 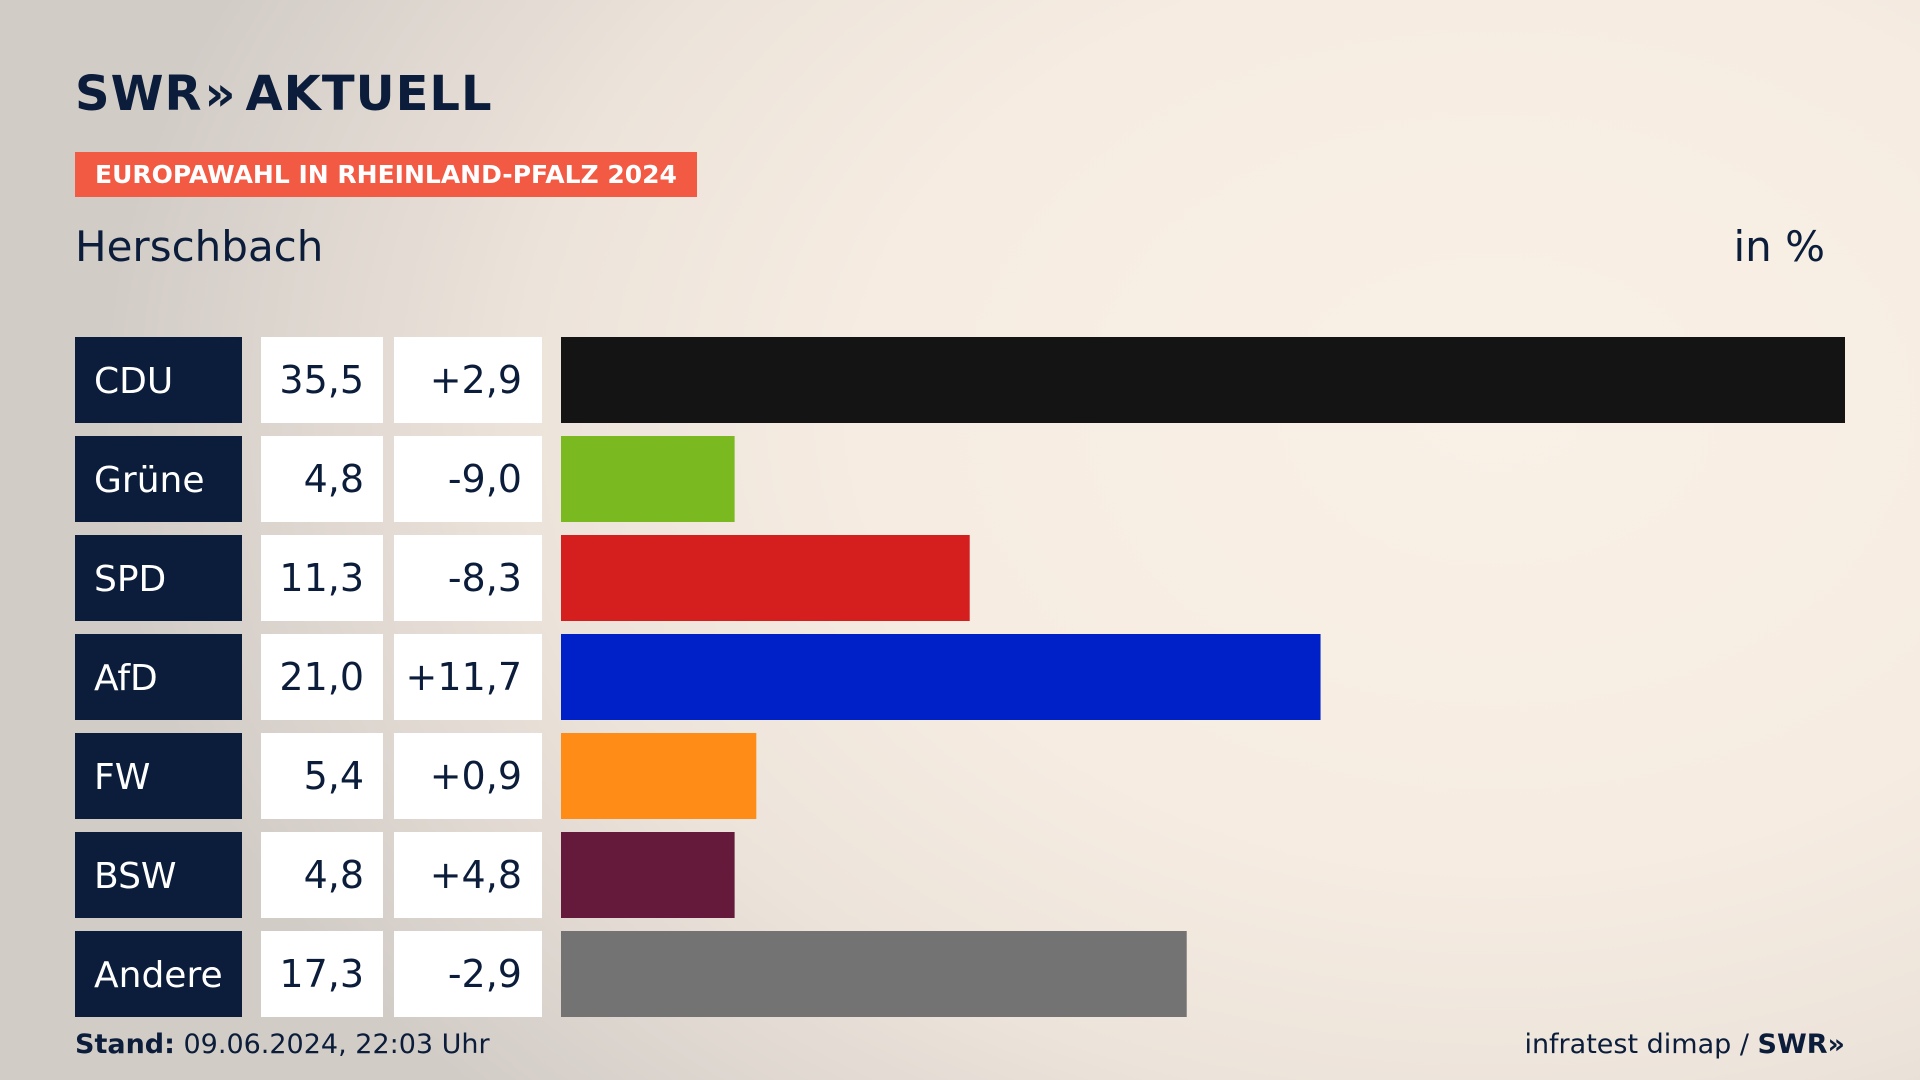 I want to click on party-label: AfD, so click(x=126, y=678).